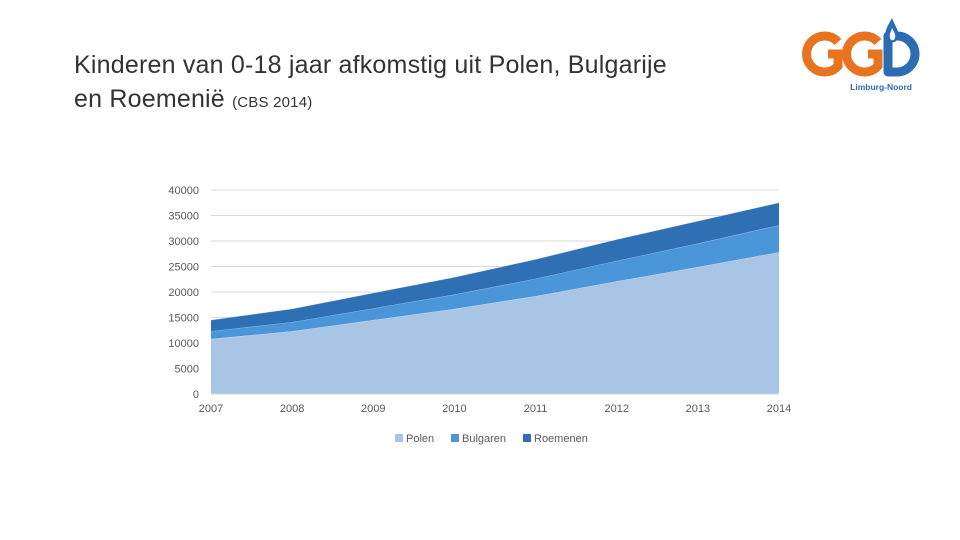 The height and width of the screenshot is (540, 960). I want to click on x-tick-label: 2009, so click(373, 409).